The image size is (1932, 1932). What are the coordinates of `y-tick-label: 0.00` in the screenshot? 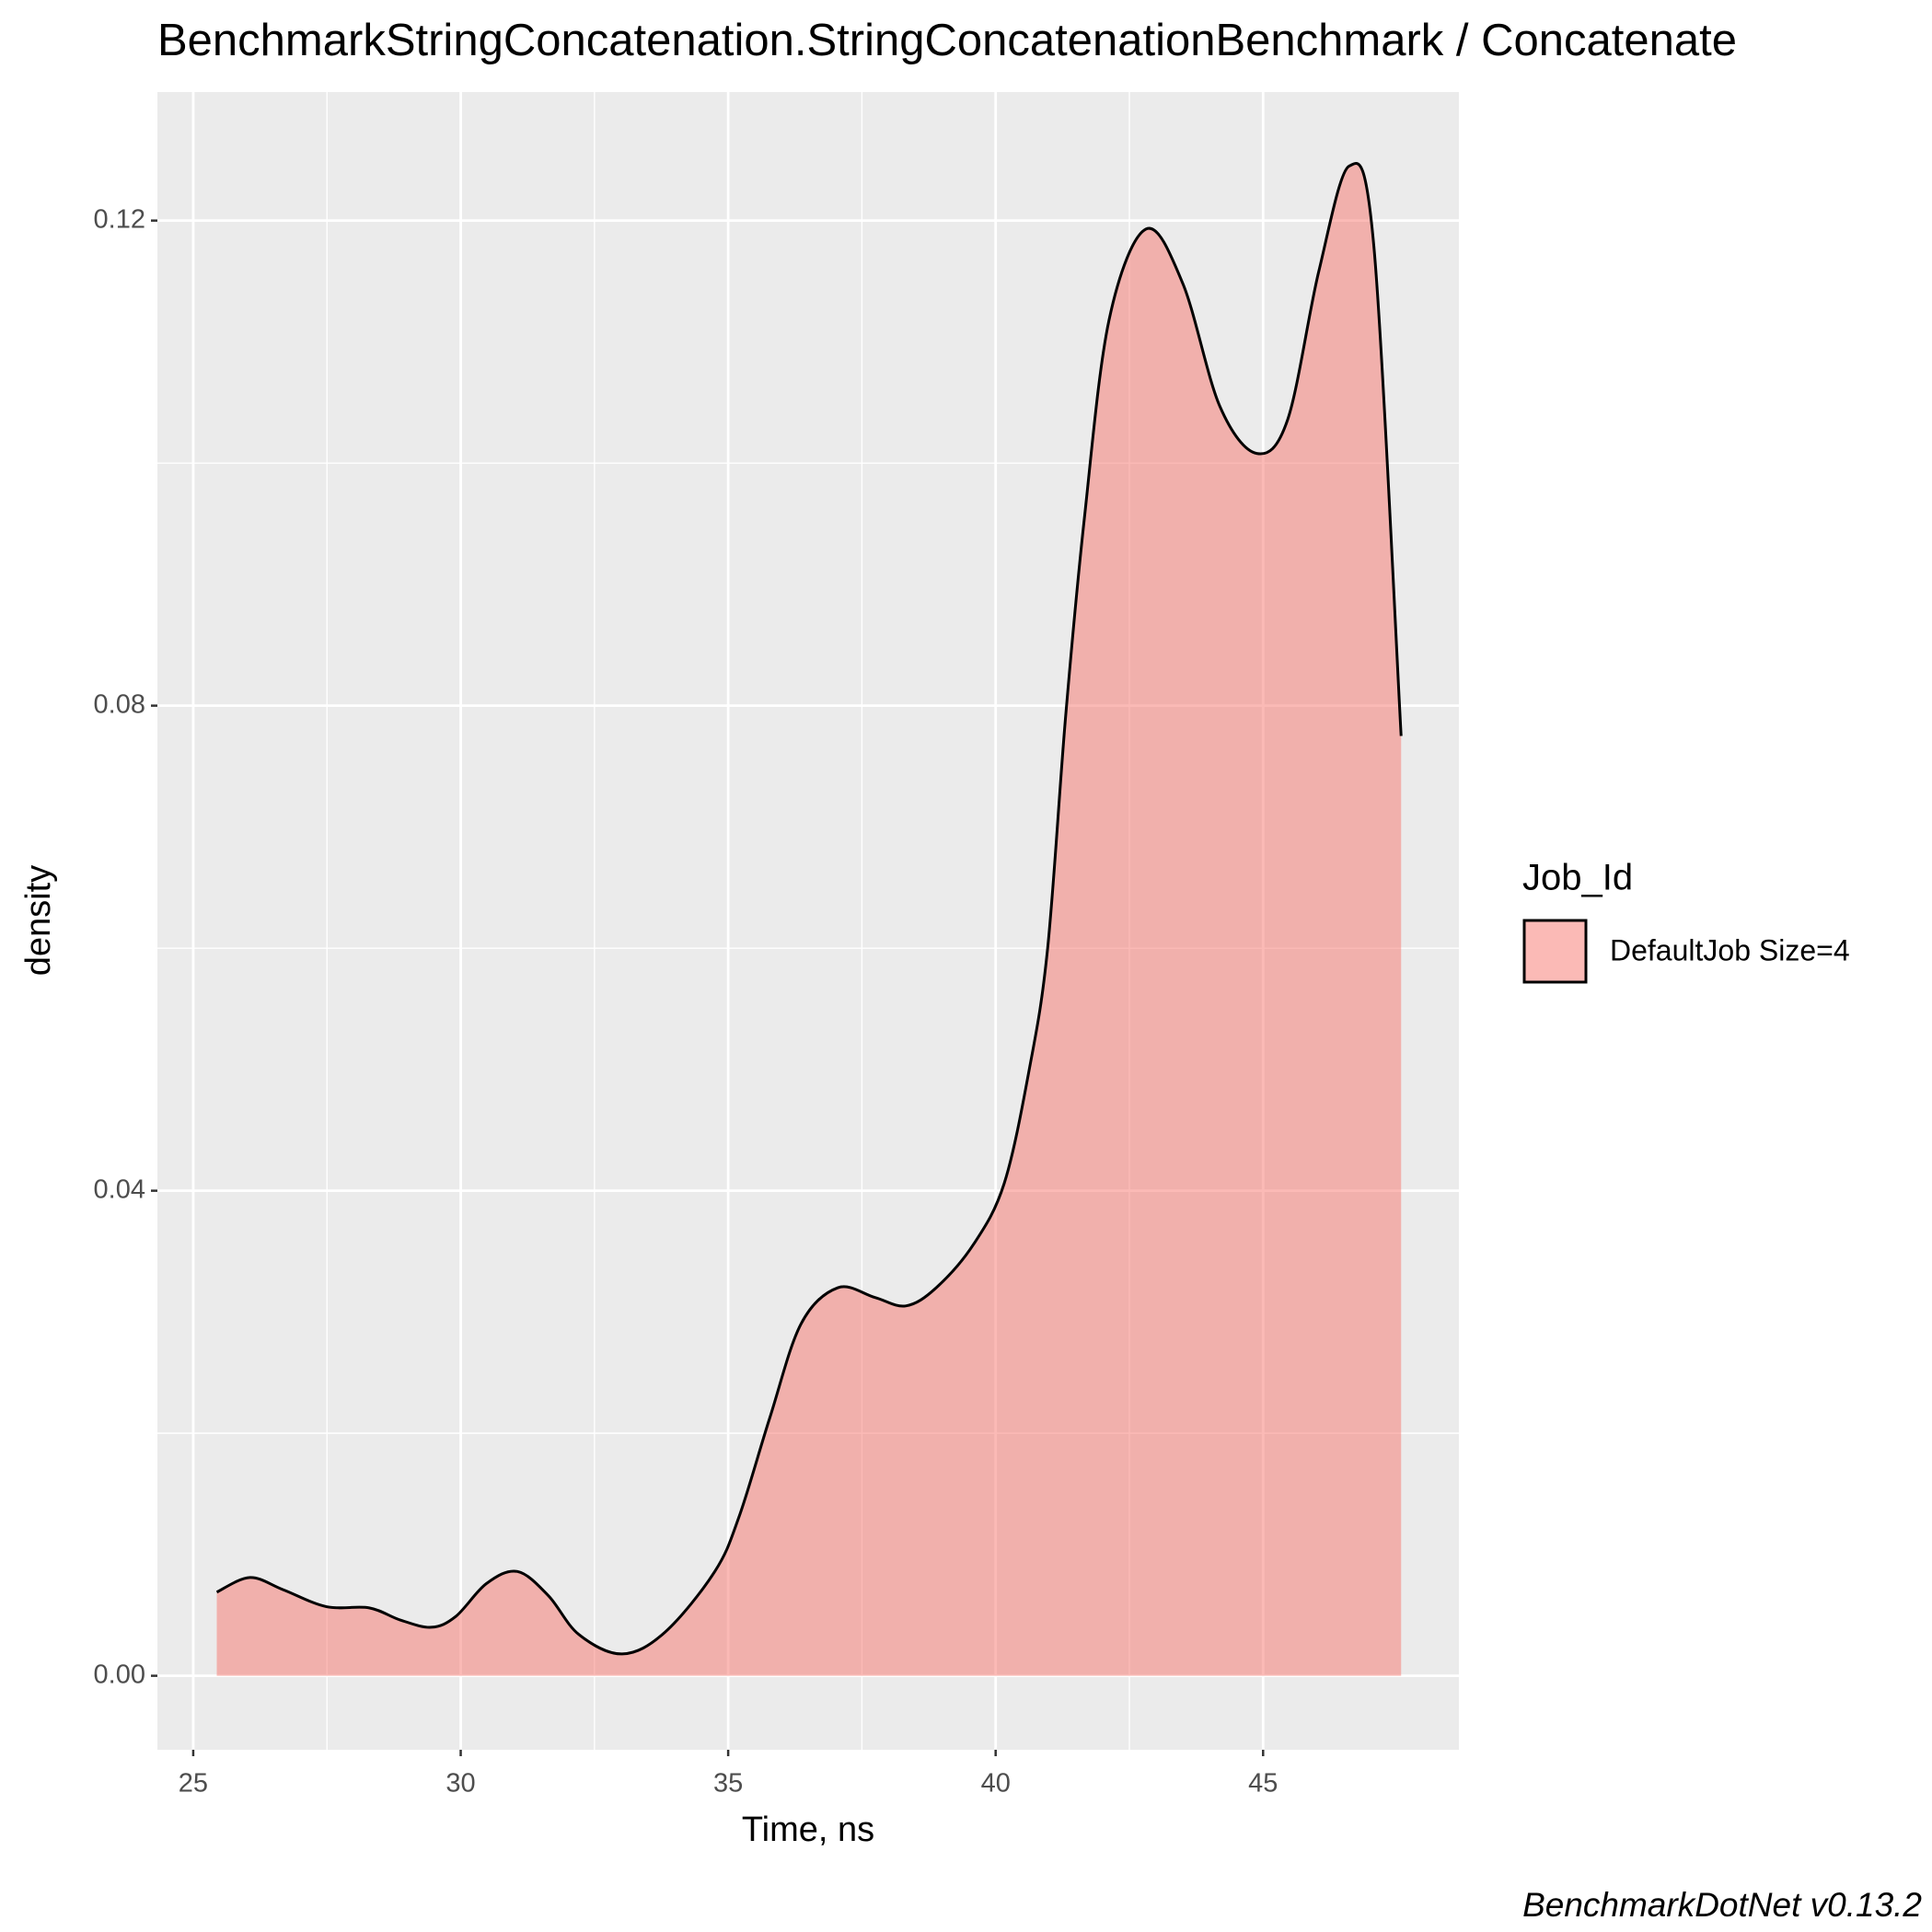 It's located at (120, 1675).